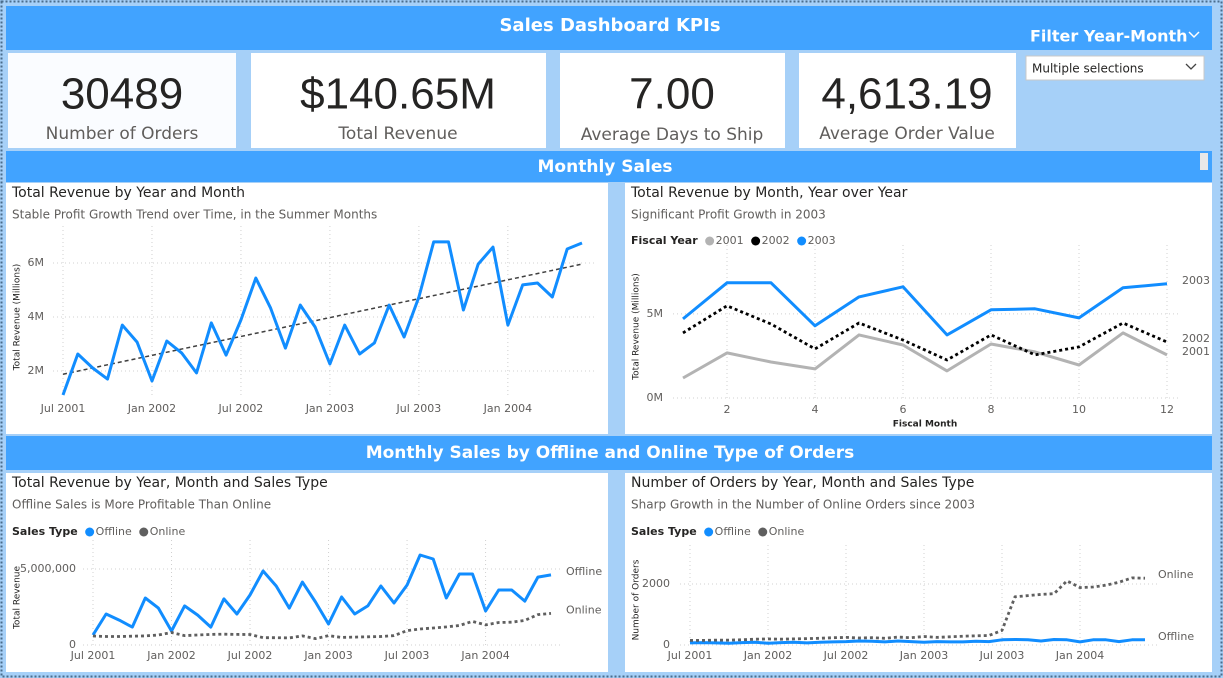 This screenshot has height=678, width=1223. Describe the element at coordinates (637, 599) in the screenshot. I see `y-axis-title: Number of Orders` at that location.